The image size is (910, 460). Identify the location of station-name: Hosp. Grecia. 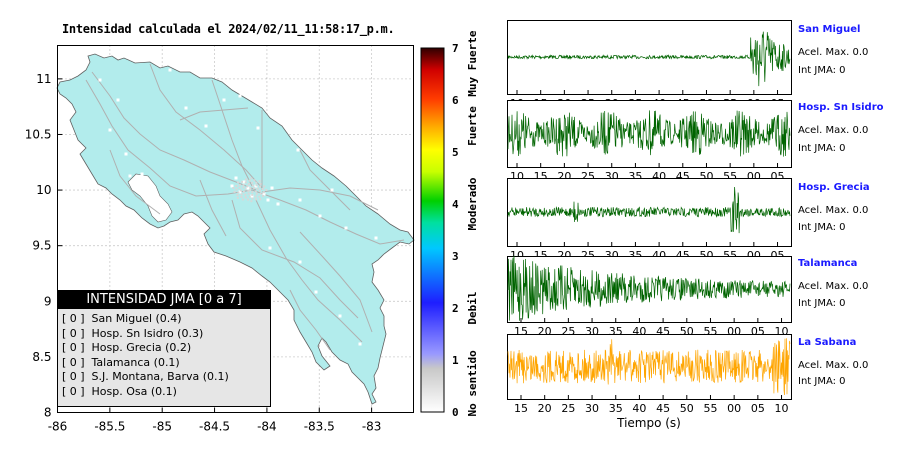
(834, 187).